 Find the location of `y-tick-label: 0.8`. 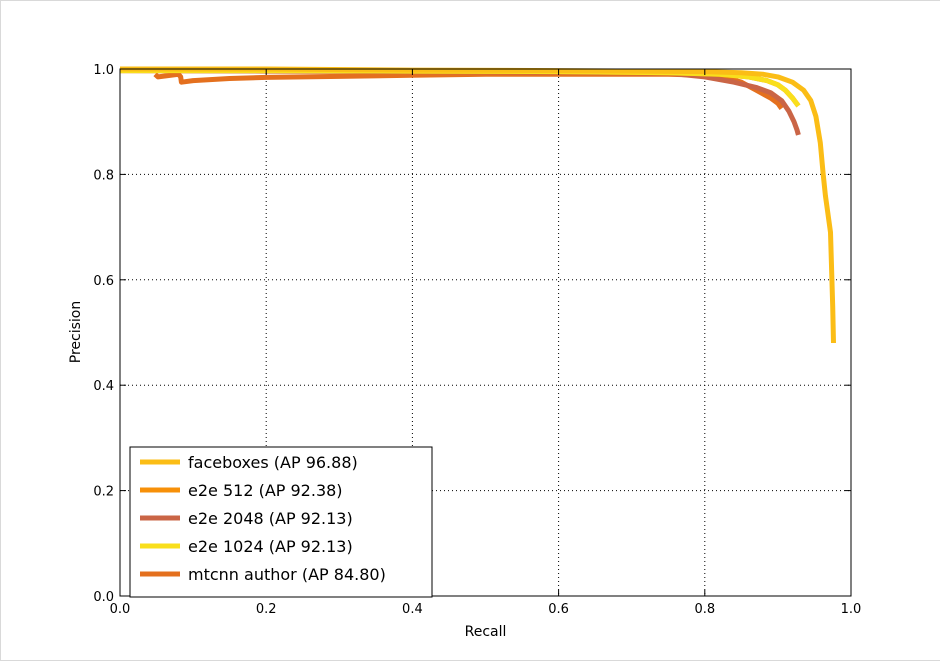

y-tick-label: 0.8 is located at coordinates (103, 175).